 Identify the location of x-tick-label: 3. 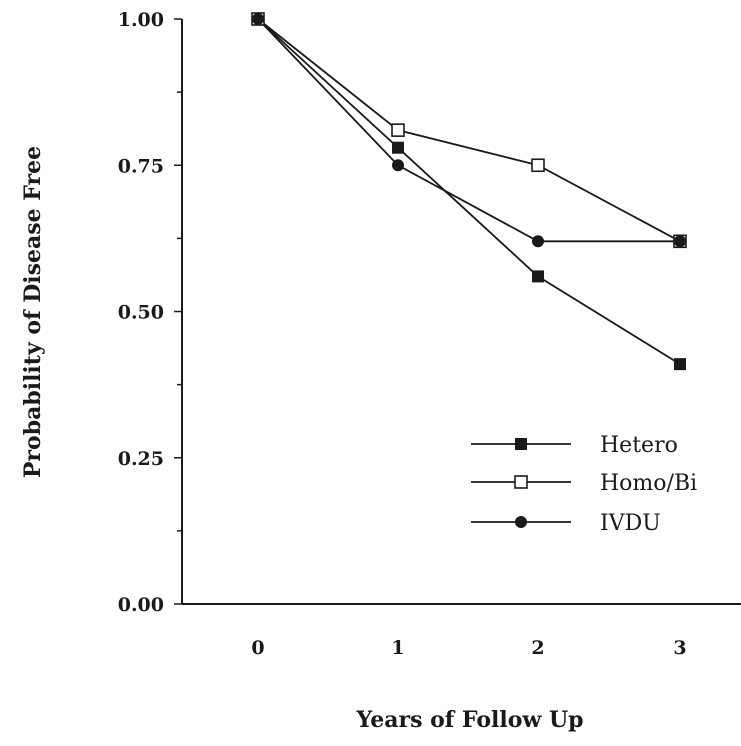
(679, 648).